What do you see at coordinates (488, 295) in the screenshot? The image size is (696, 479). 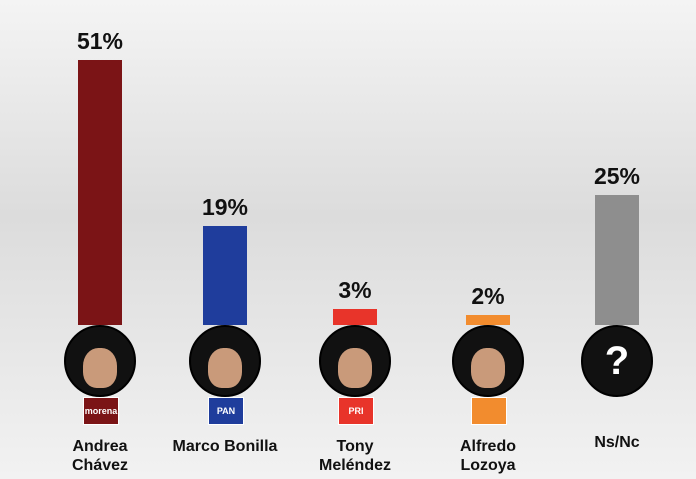 I see `value-label: 2%` at bounding box center [488, 295].